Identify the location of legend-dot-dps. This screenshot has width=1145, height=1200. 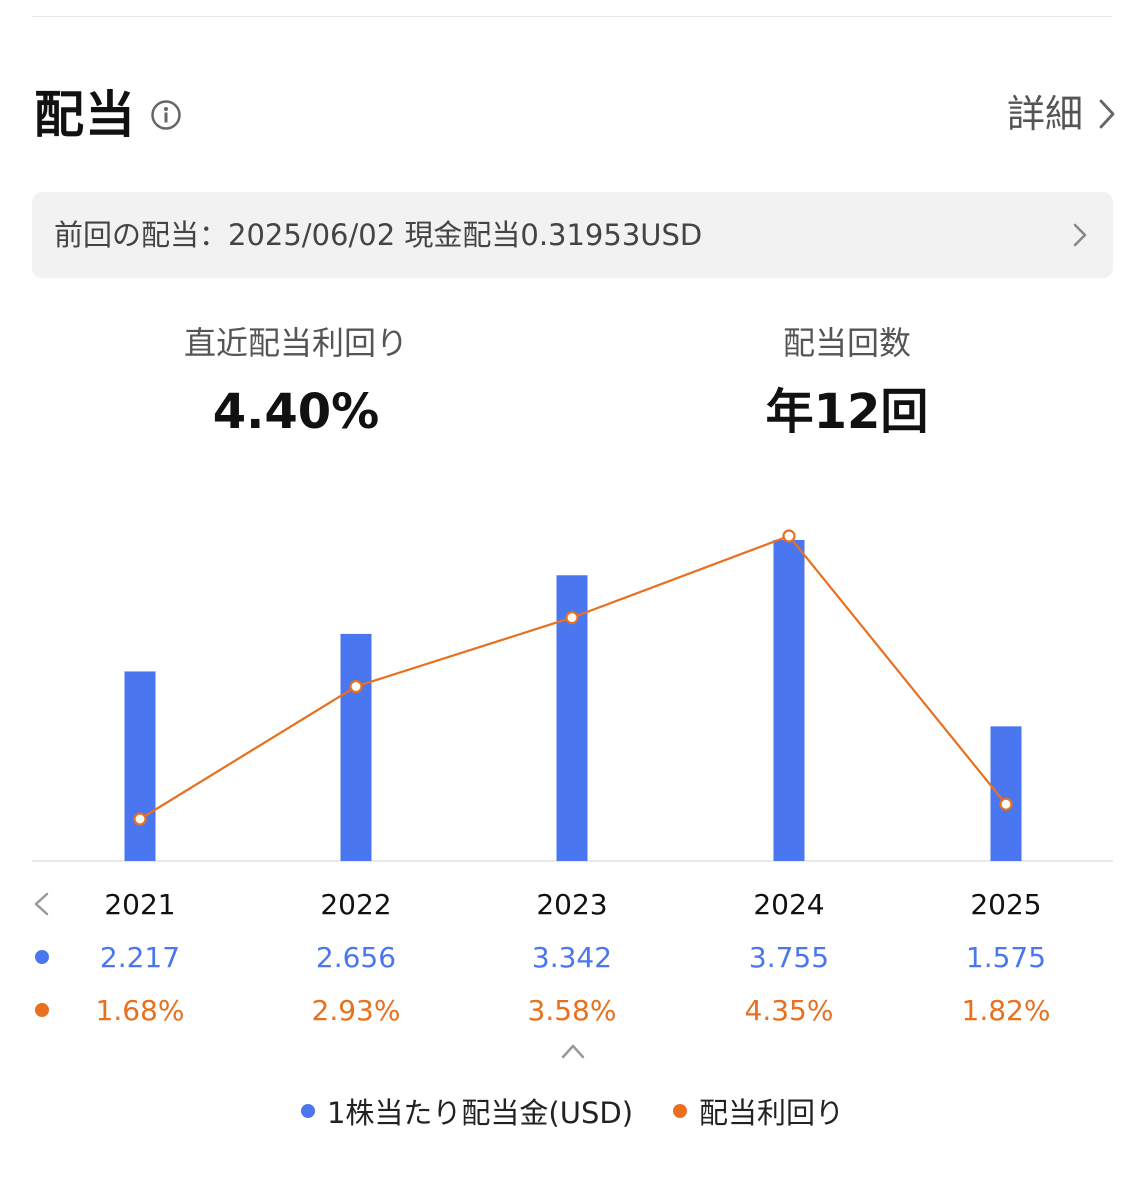
(307, 1111).